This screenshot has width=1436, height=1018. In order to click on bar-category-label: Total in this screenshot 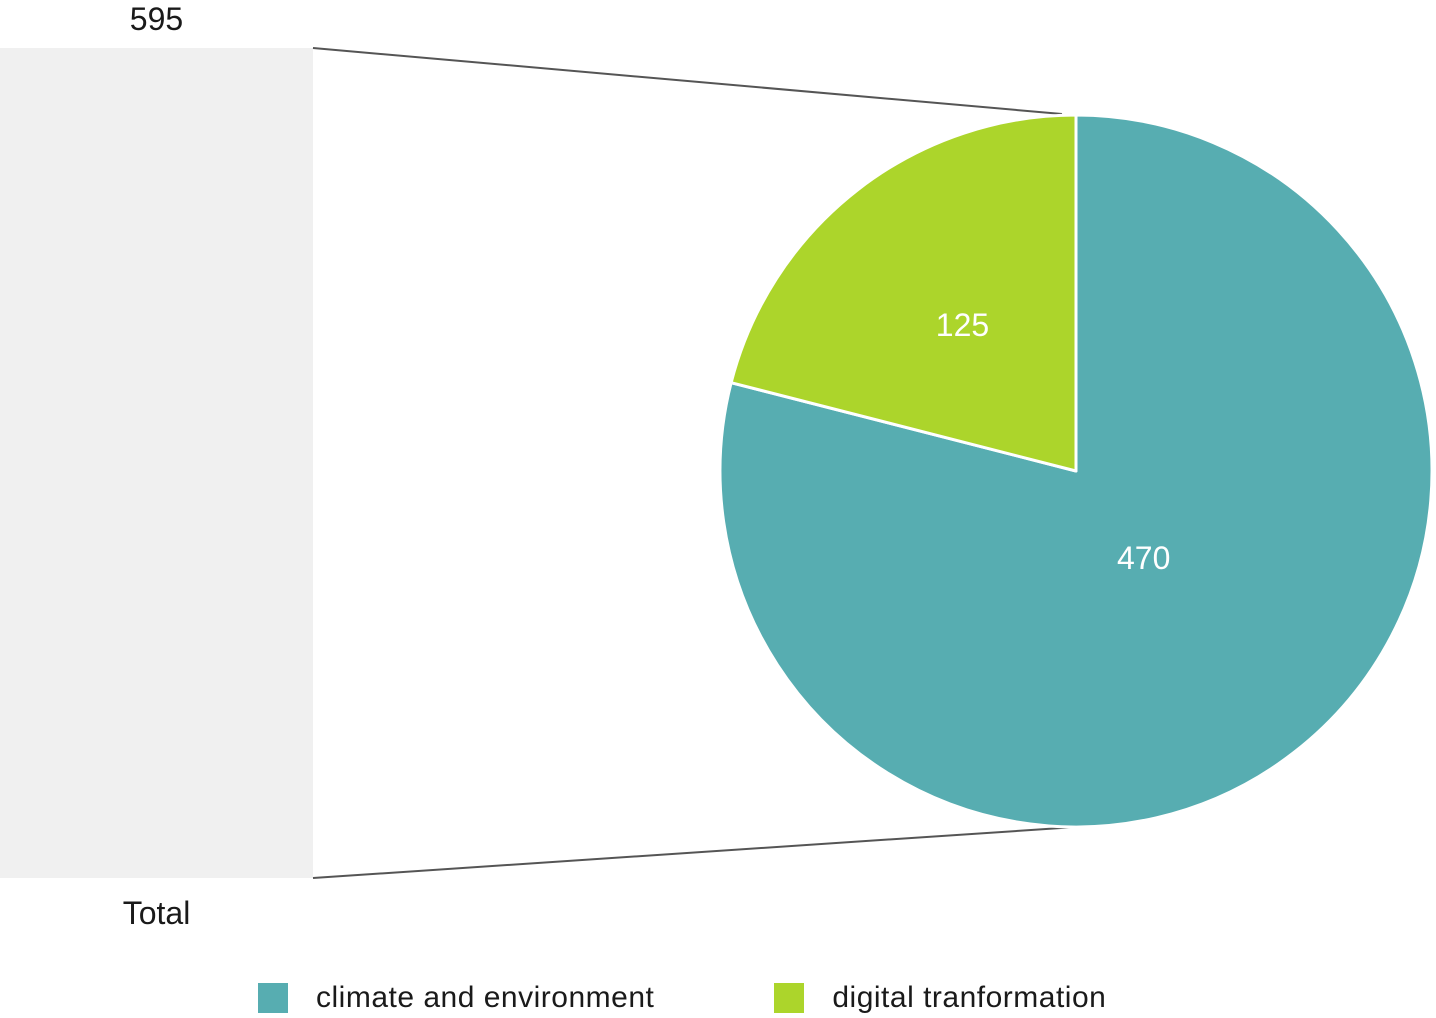, I will do `click(157, 913)`.